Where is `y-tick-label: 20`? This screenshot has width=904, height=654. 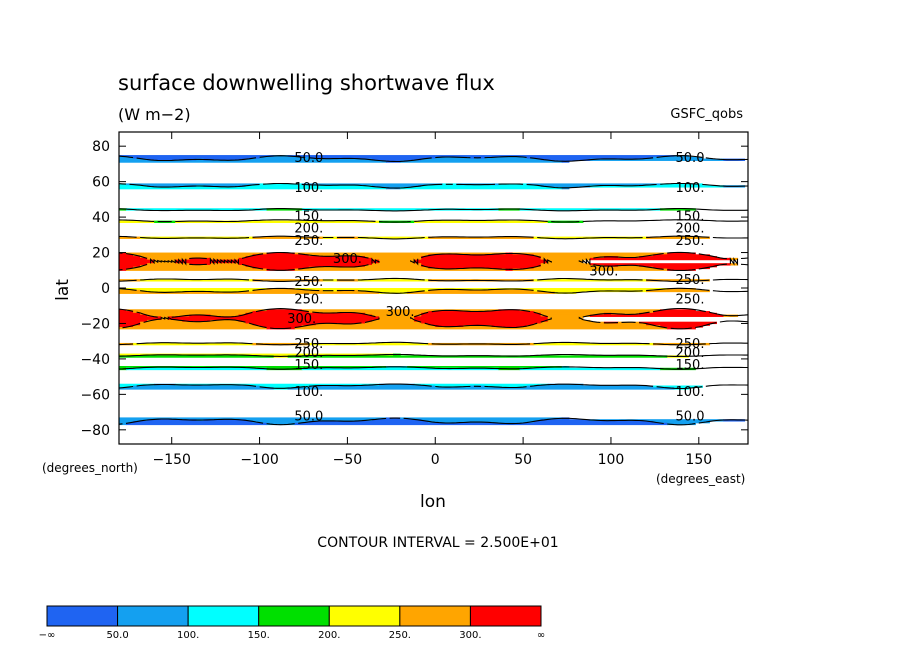
y-tick-label: 20 is located at coordinates (101, 254).